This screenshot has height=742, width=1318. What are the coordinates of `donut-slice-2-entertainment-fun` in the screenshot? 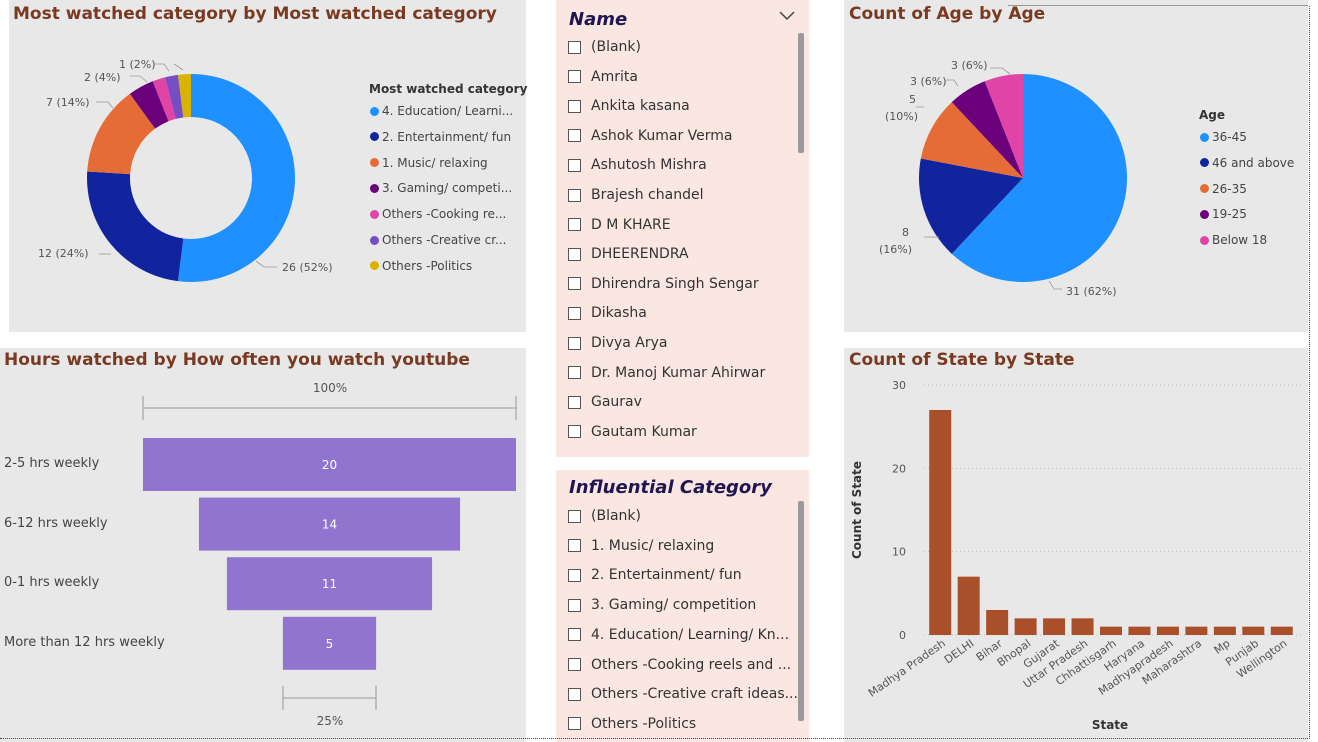 It's located at (135, 226).